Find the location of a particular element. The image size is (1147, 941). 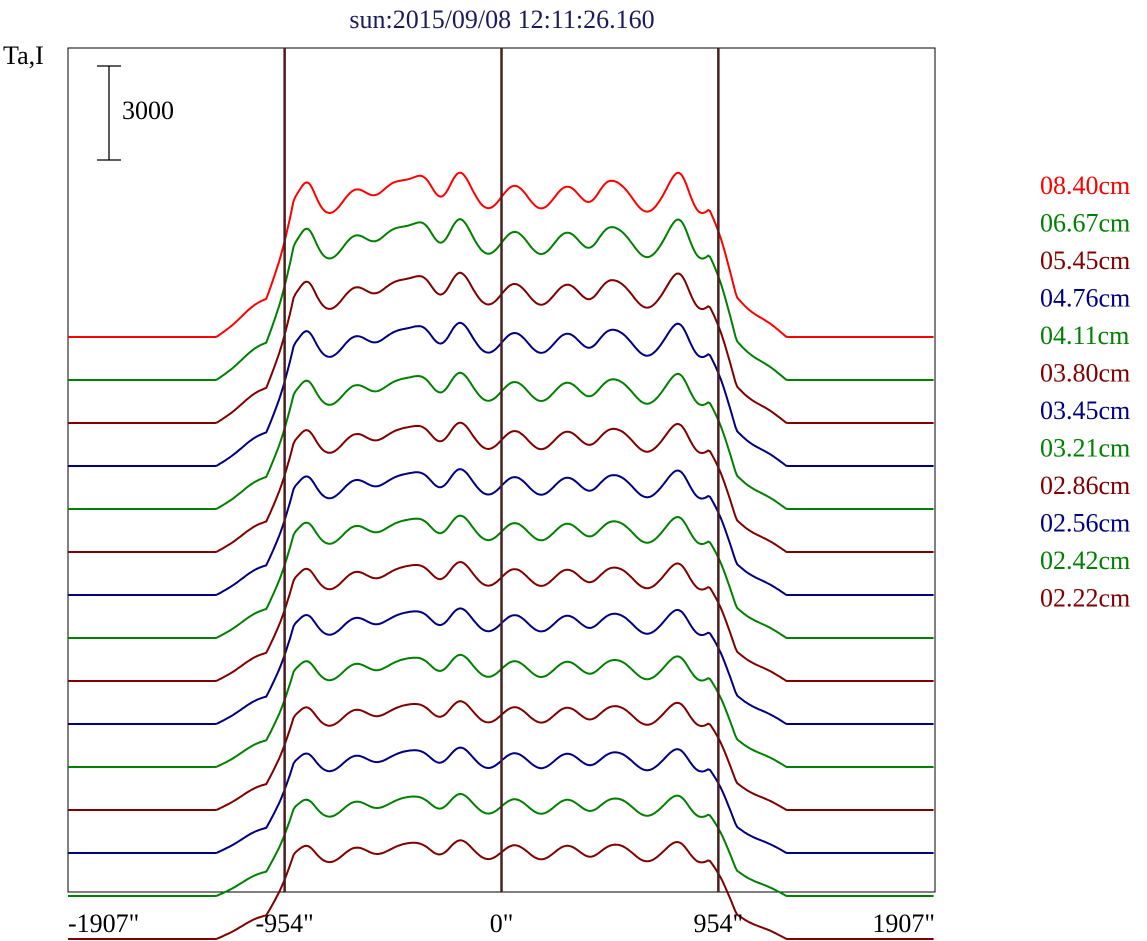

legend-entry-4: 04.11cm is located at coordinates (1084, 335).